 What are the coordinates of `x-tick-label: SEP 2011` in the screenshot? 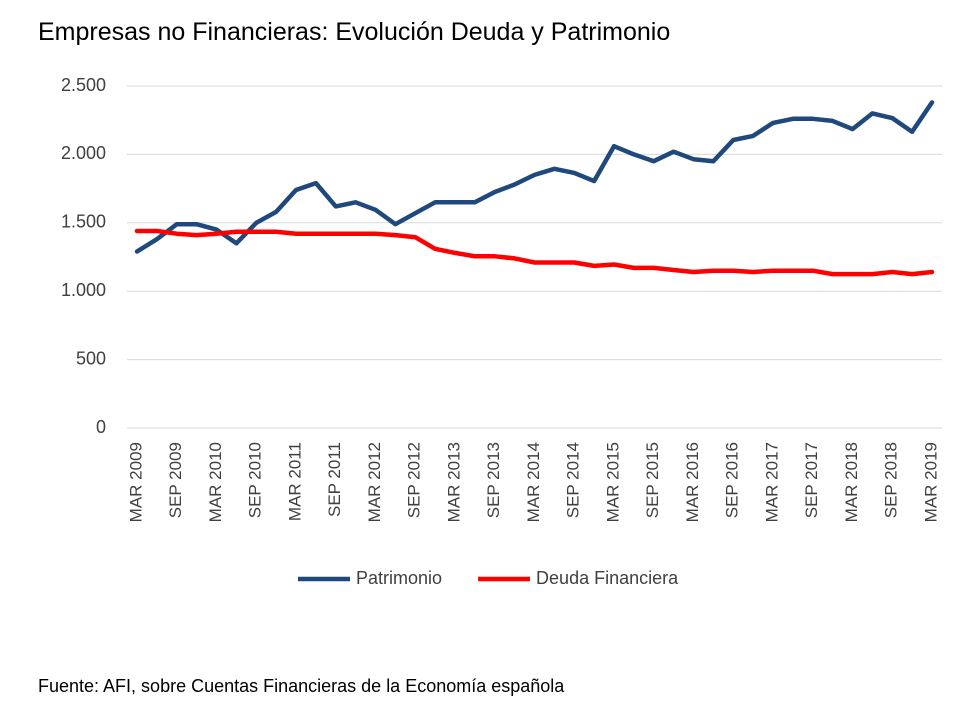 It's located at (334, 479).